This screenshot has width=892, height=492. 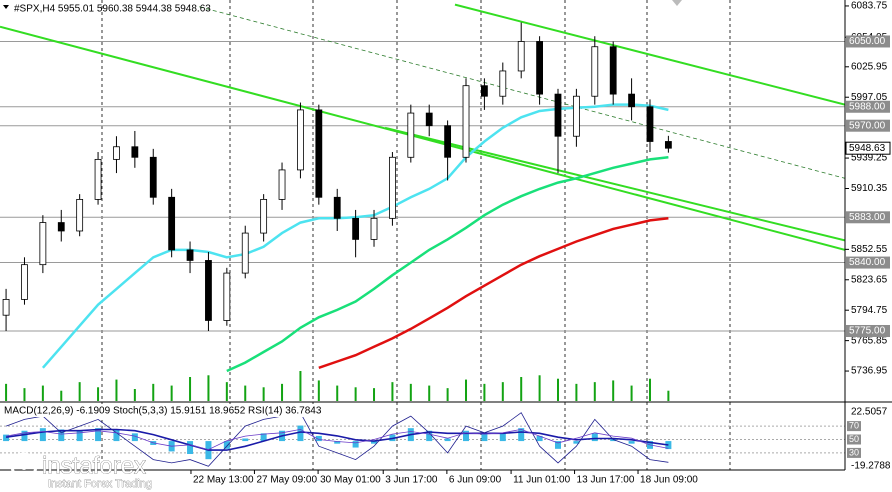 What do you see at coordinates (475, 480) in the screenshot?
I see `x-tick-label: 6 Jun 09:00` at bounding box center [475, 480].